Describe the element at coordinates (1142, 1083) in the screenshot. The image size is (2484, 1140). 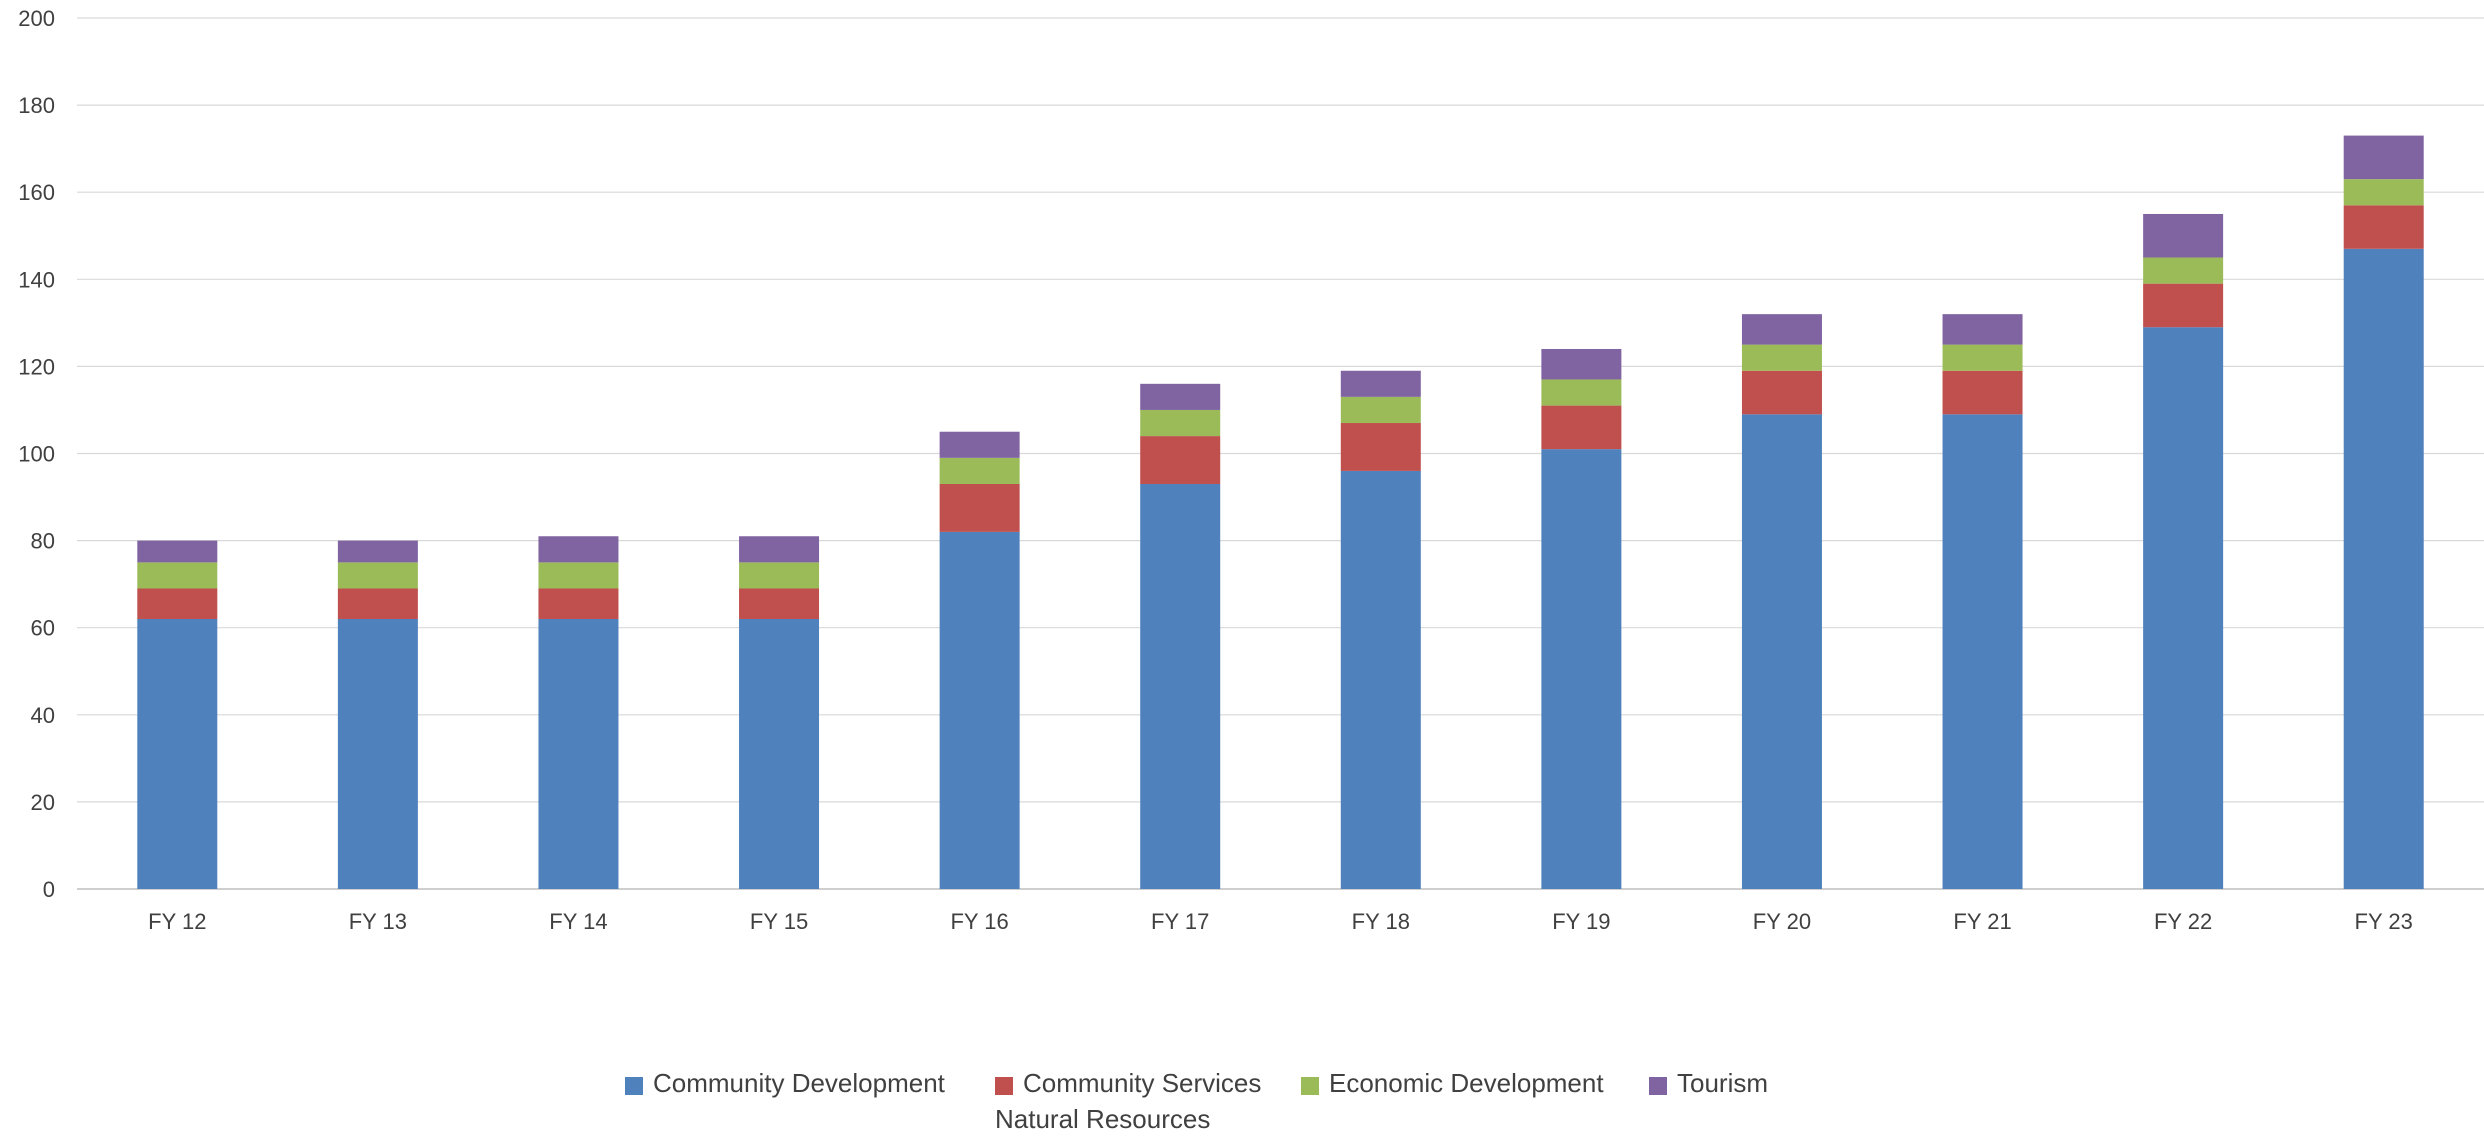
I see `legend-label-2: Community Services` at that location.